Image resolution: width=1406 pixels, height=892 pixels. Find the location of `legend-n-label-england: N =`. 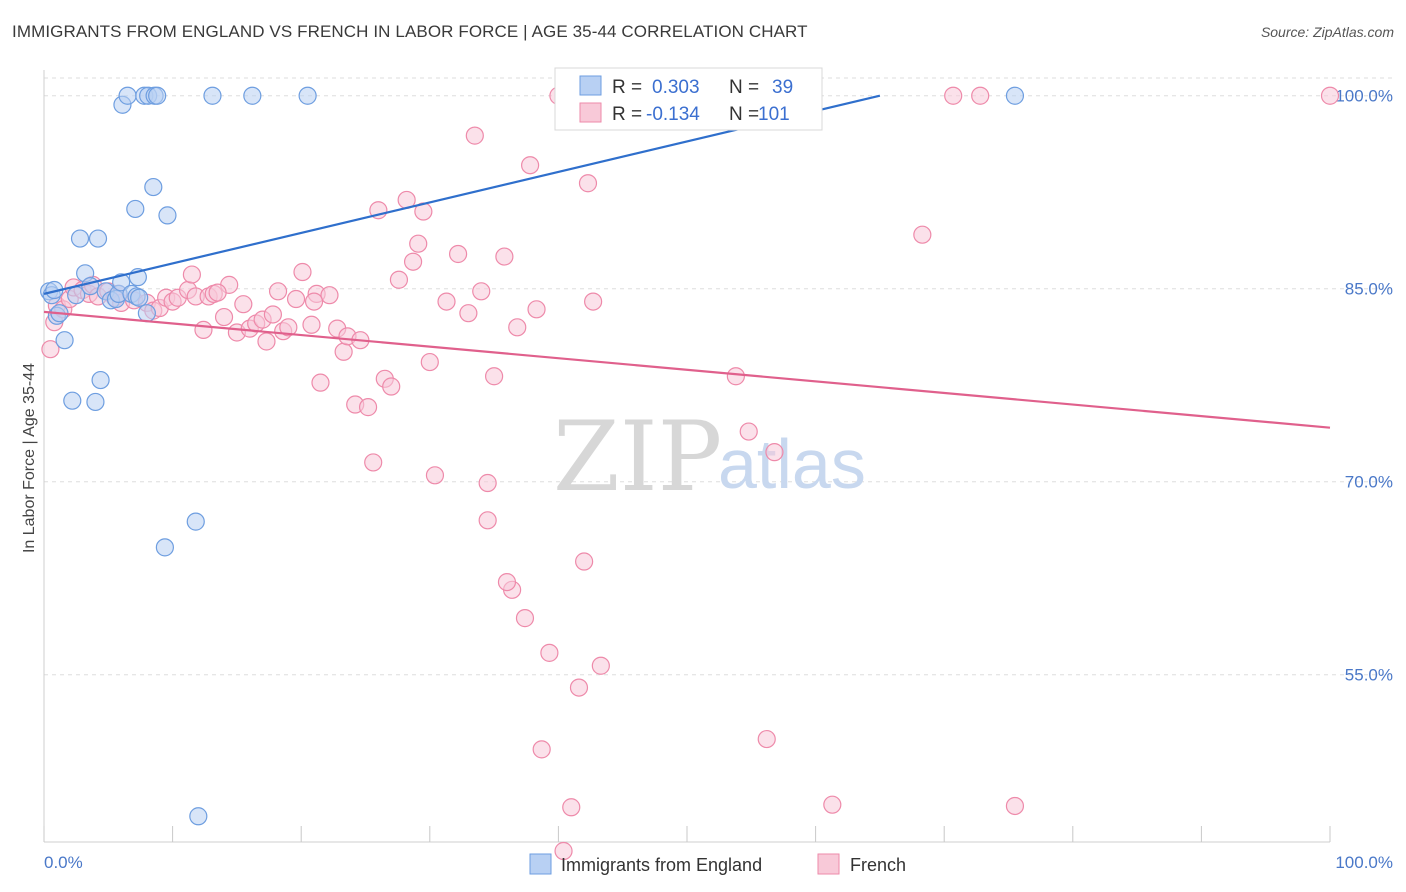

legend-n-label-england: N = is located at coordinates (744, 87).